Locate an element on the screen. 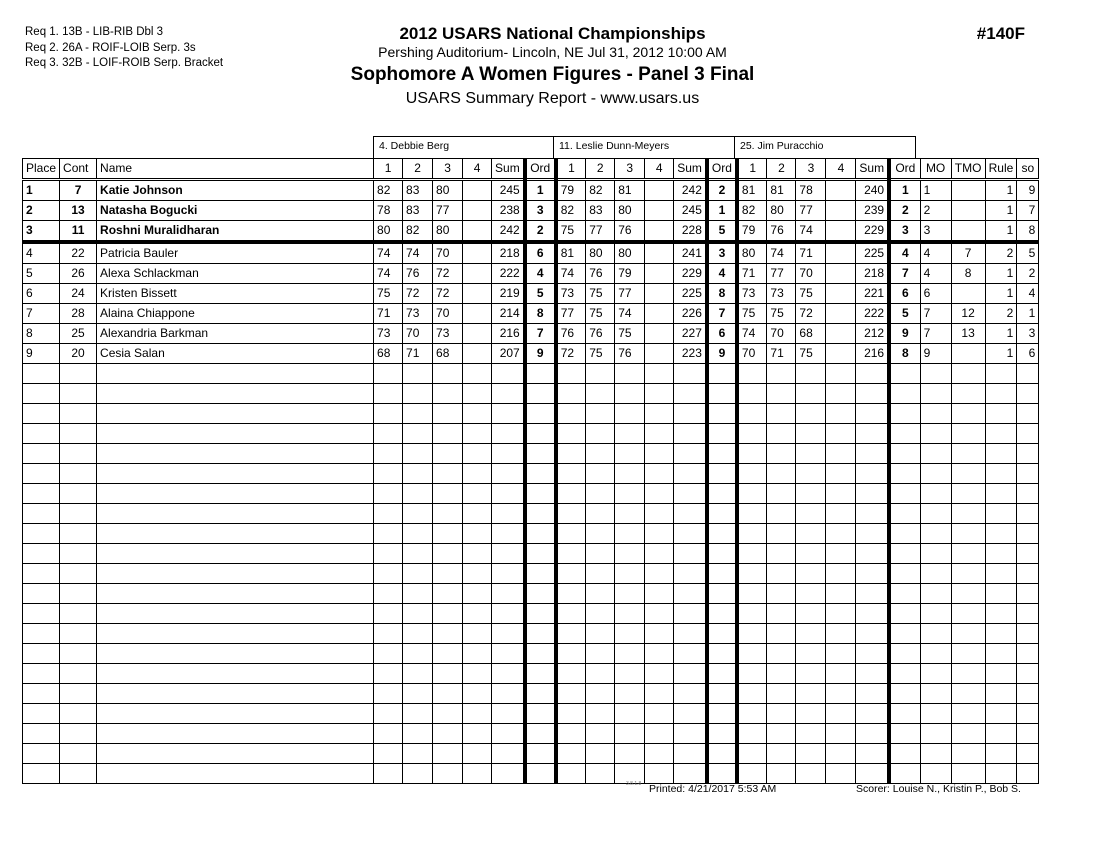  rule: 1 is located at coordinates (1001, 273).